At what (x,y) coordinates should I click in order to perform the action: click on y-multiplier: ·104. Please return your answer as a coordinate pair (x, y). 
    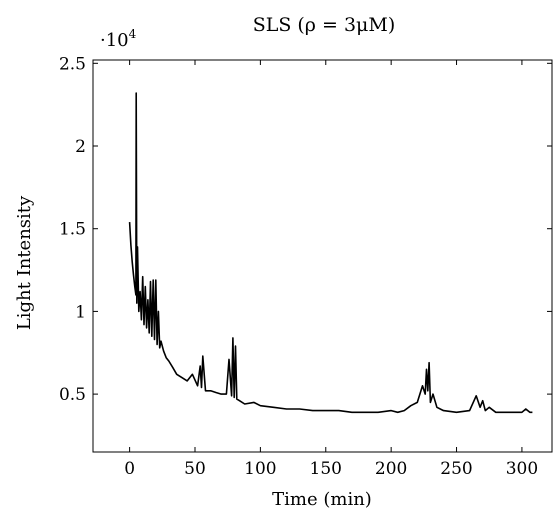
    Looking at the image, I should click on (118, 39).